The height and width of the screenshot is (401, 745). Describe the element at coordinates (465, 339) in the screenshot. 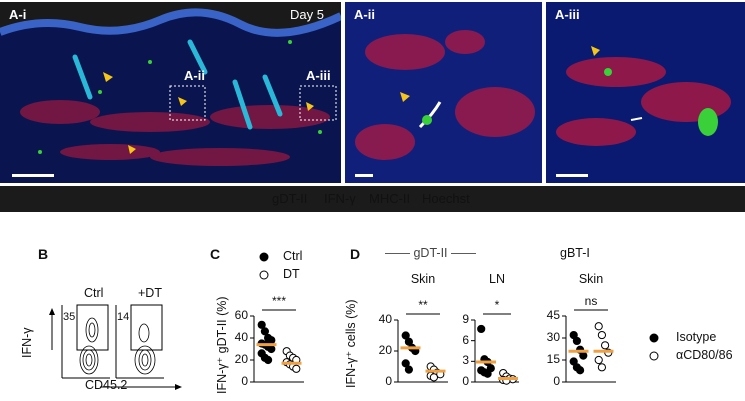

I see `y-tick-label-2-2: 6` at that location.